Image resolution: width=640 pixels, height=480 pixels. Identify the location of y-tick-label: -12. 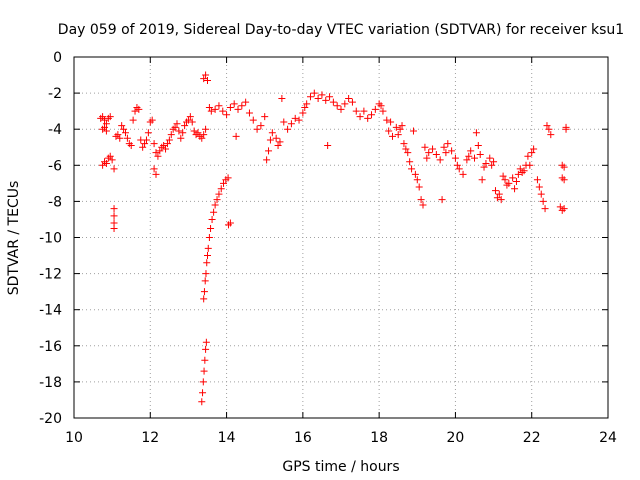
(50, 275).